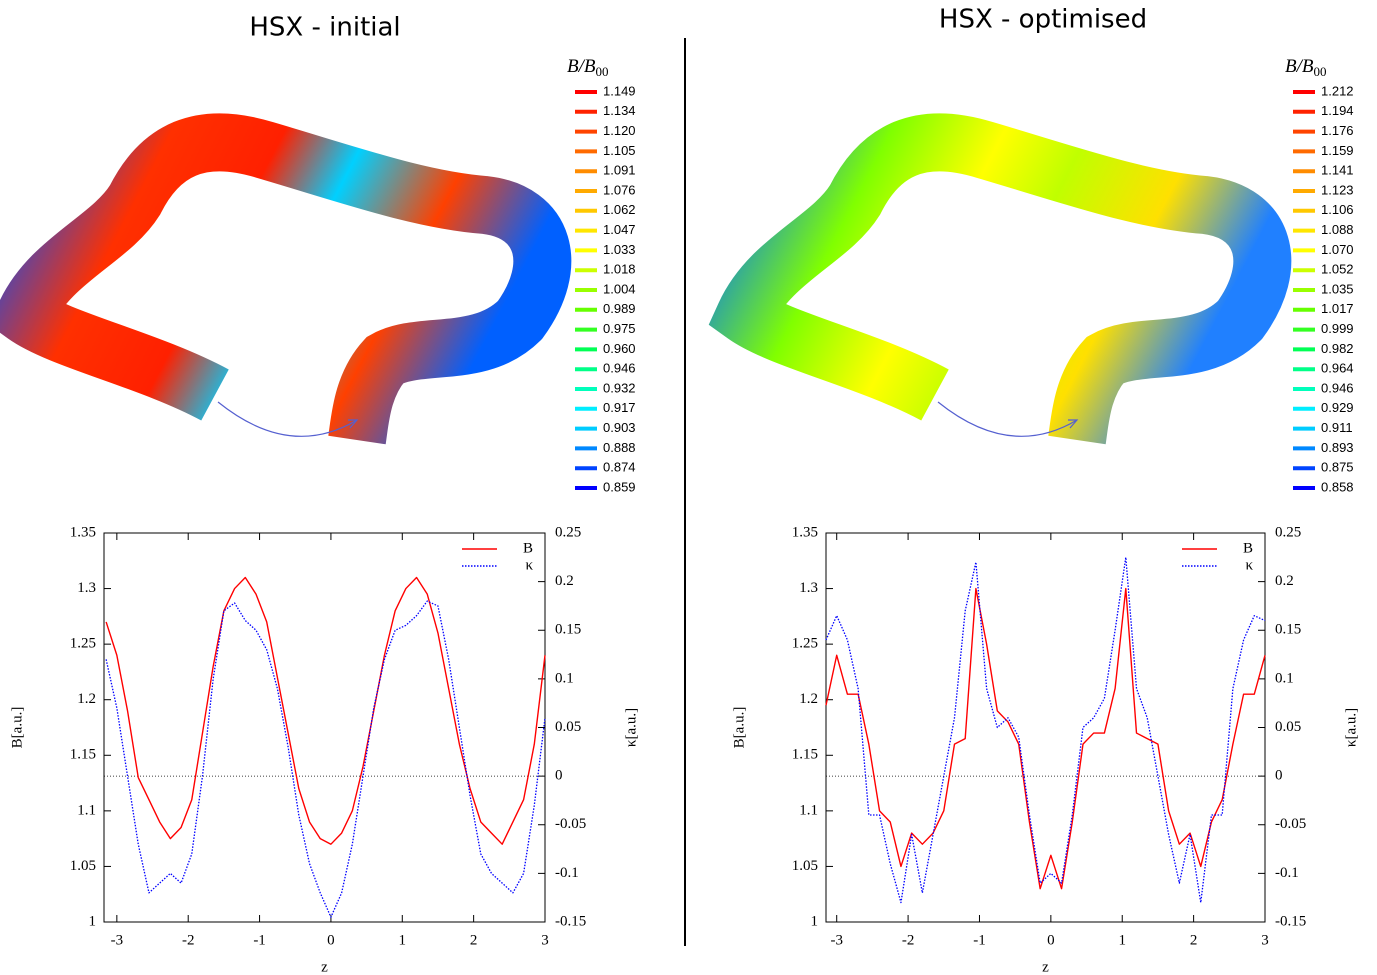 The image size is (1377, 975). Describe the element at coordinates (564, 678) in the screenshot. I see `y2-tick-label: 0.1` at that location.